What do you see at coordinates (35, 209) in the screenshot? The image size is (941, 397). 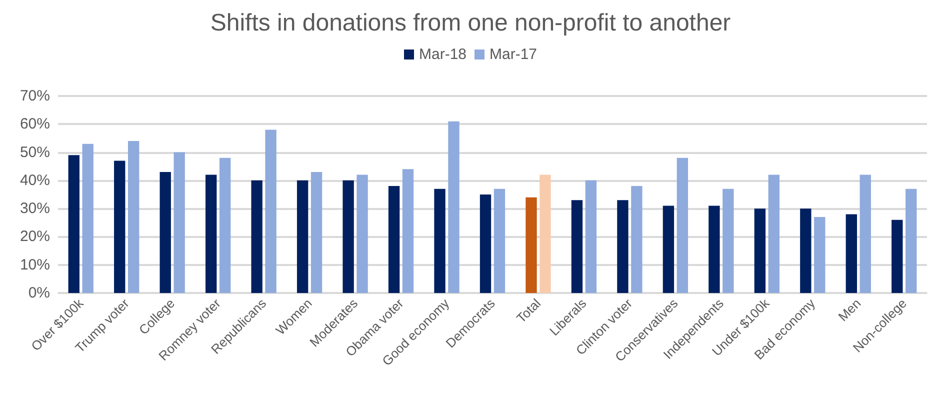 I see `y-tick-label: 30%` at bounding box center [35, 209].